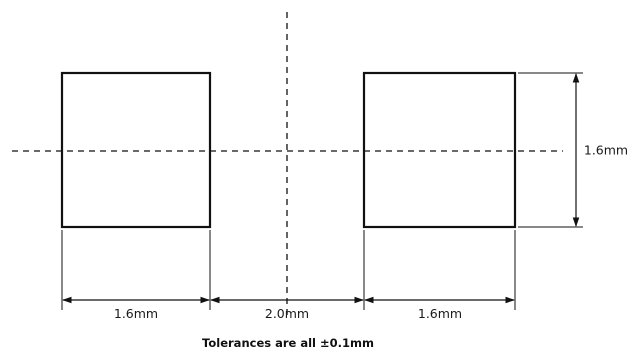 Image resolution: width=635 pixels, height=354 pixels. What do you see at coordinates (288, 343) in the screenshot?
I see `tolerance-note: Tolerances are all ±0.1mm` at bounding box center [288, 343].